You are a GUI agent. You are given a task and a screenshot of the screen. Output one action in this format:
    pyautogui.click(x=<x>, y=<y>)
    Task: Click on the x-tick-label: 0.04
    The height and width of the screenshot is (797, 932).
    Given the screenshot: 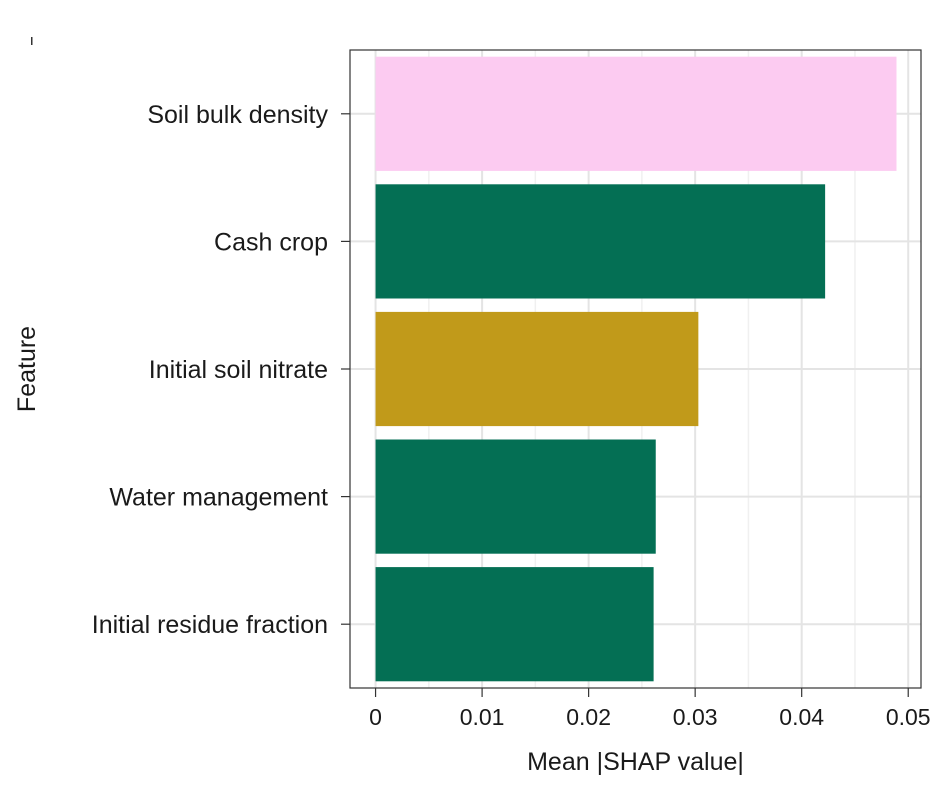 What is the action you would take?
    pyautogui.click(x=801, y=717)
    